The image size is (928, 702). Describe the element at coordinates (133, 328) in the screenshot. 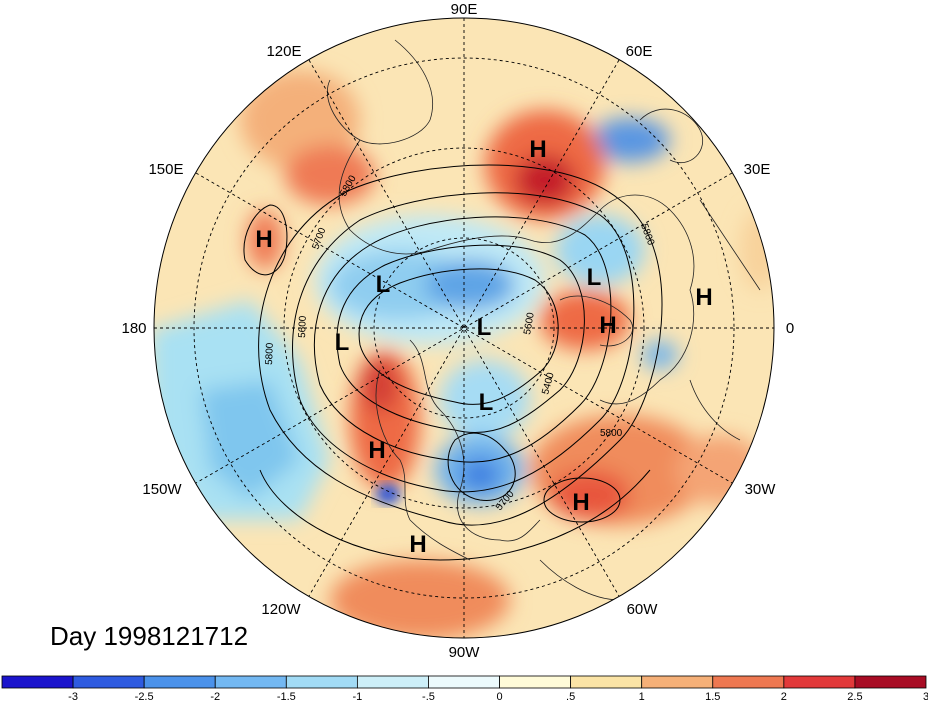

I see `lon-label-180: 180` at that location.